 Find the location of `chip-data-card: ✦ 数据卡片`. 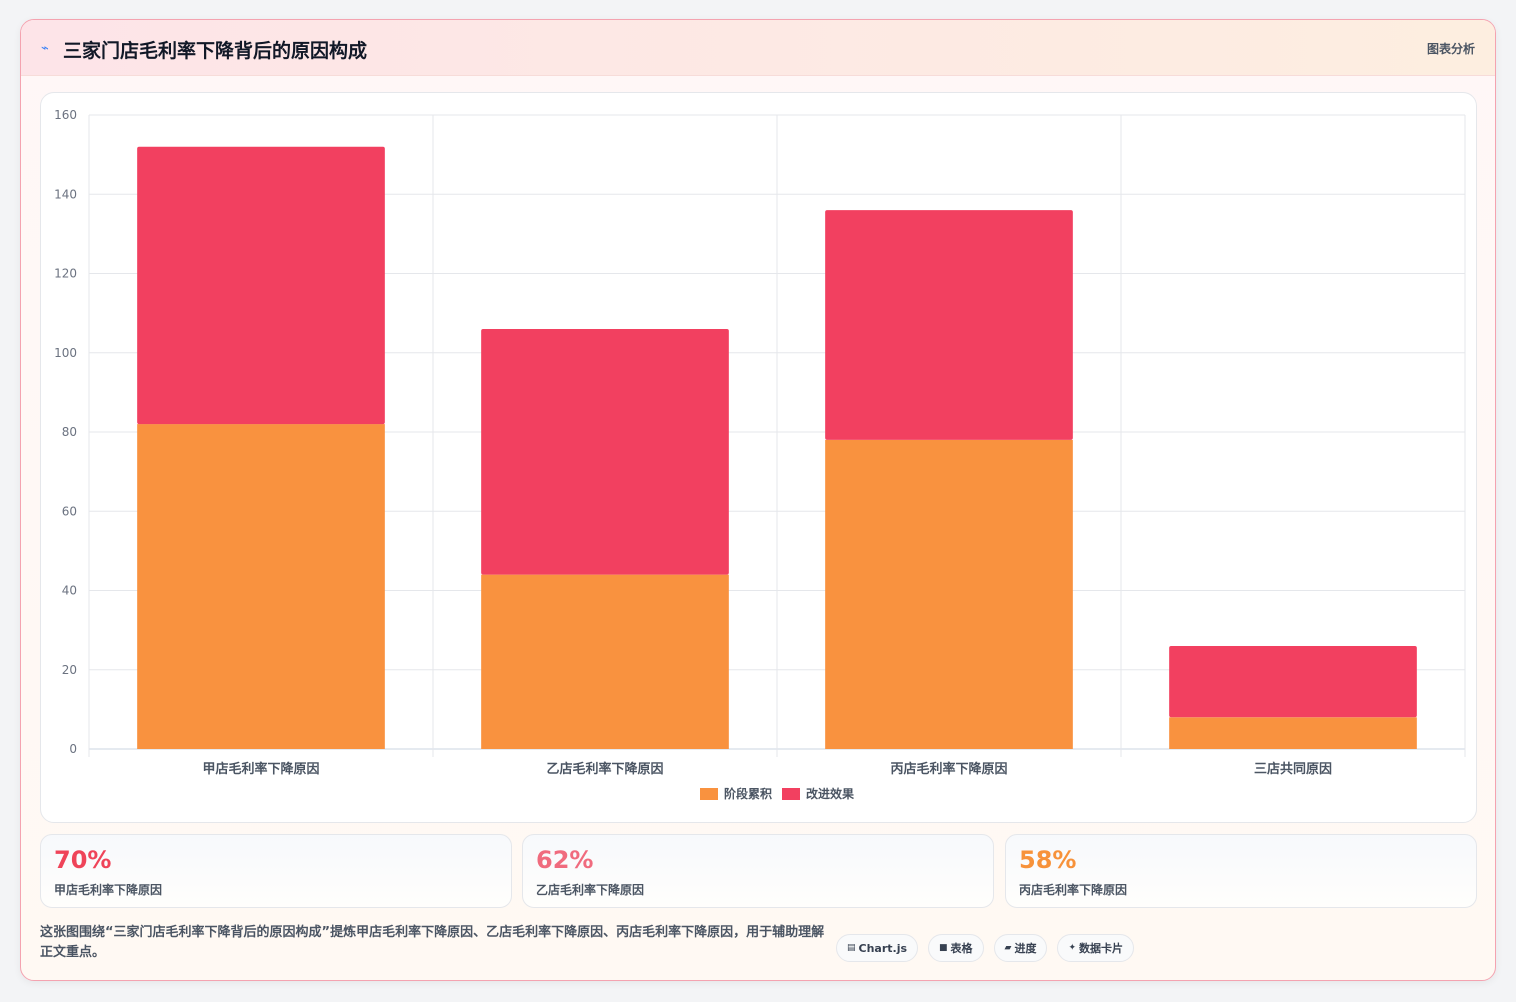

chip-data-card: ✦ 数据卡片 is located at coordinates (1096, 948).